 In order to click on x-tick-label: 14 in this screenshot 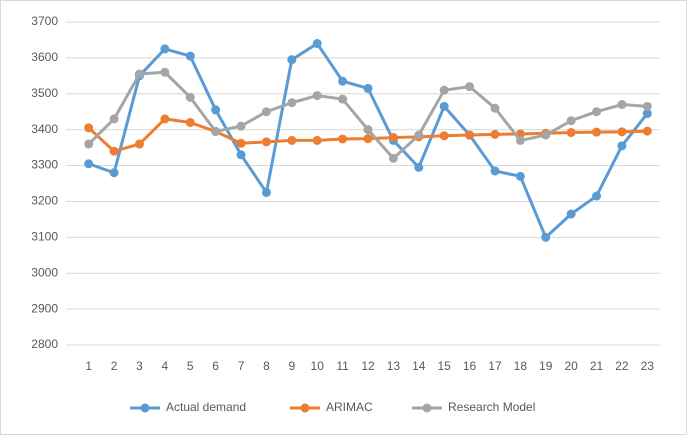, I will do `click(419, 366)`.